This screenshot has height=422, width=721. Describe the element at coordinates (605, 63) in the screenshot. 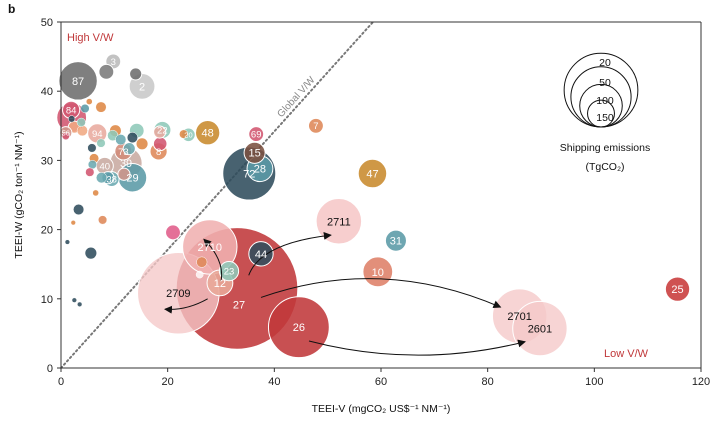

I see `legend-value-20: 20` at that location.